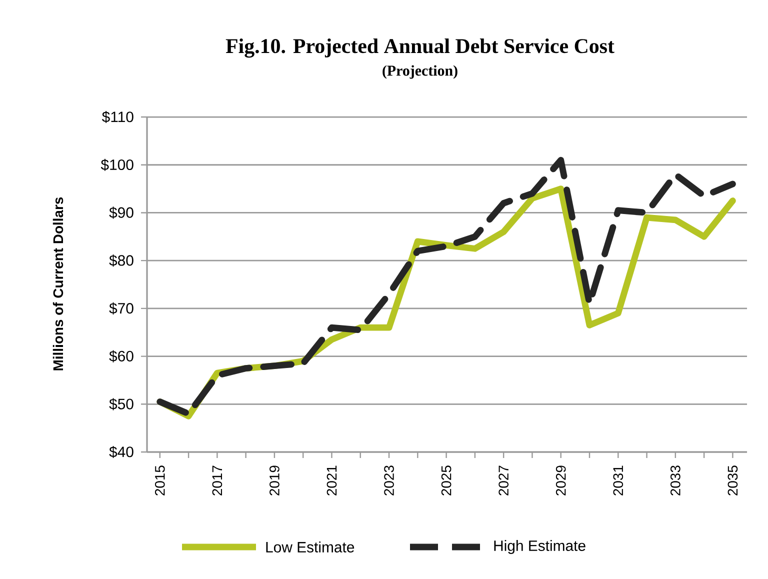  What do you see at coordinates (331, 481) in the screenshot?
I see `x-tick-label: 2021` at bounding box center [331, 481].